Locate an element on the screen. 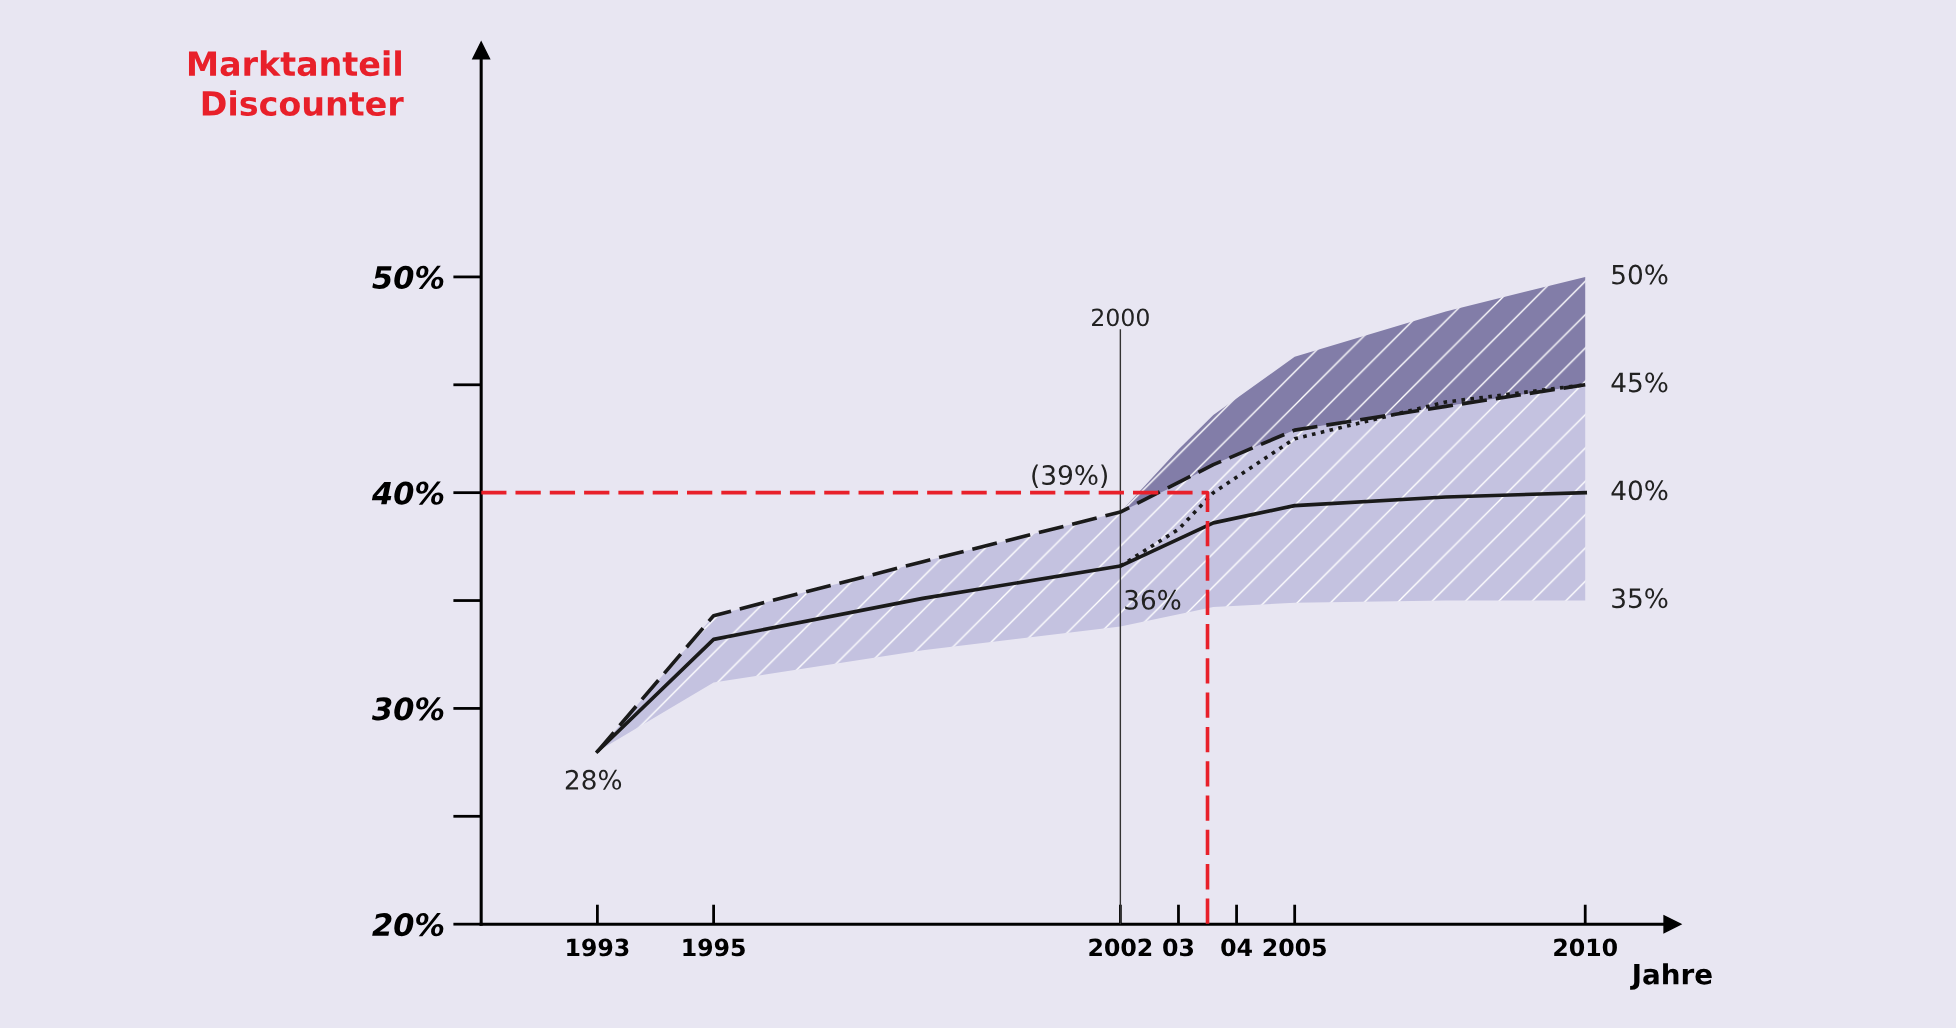 Image resolution: width=1956 pixels, height=1028 pixels. annotation: 50% is located at coordinates (1640, 274).